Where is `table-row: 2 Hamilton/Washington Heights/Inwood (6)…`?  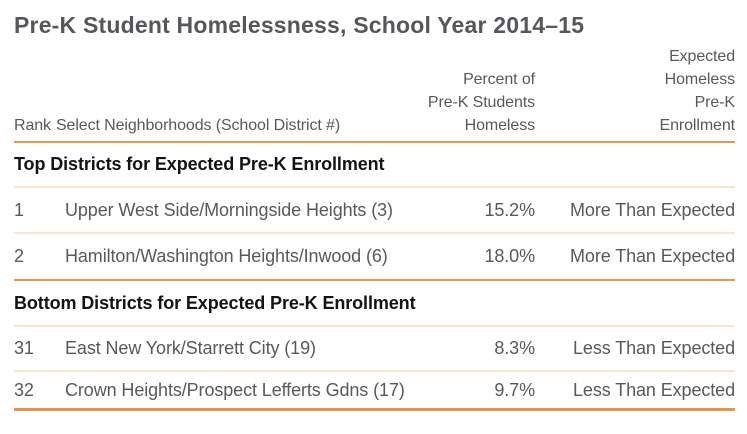
table-row: 2 Hamilton/Washington Heights/Inwood (6)… is located at coordinates (374, 257).